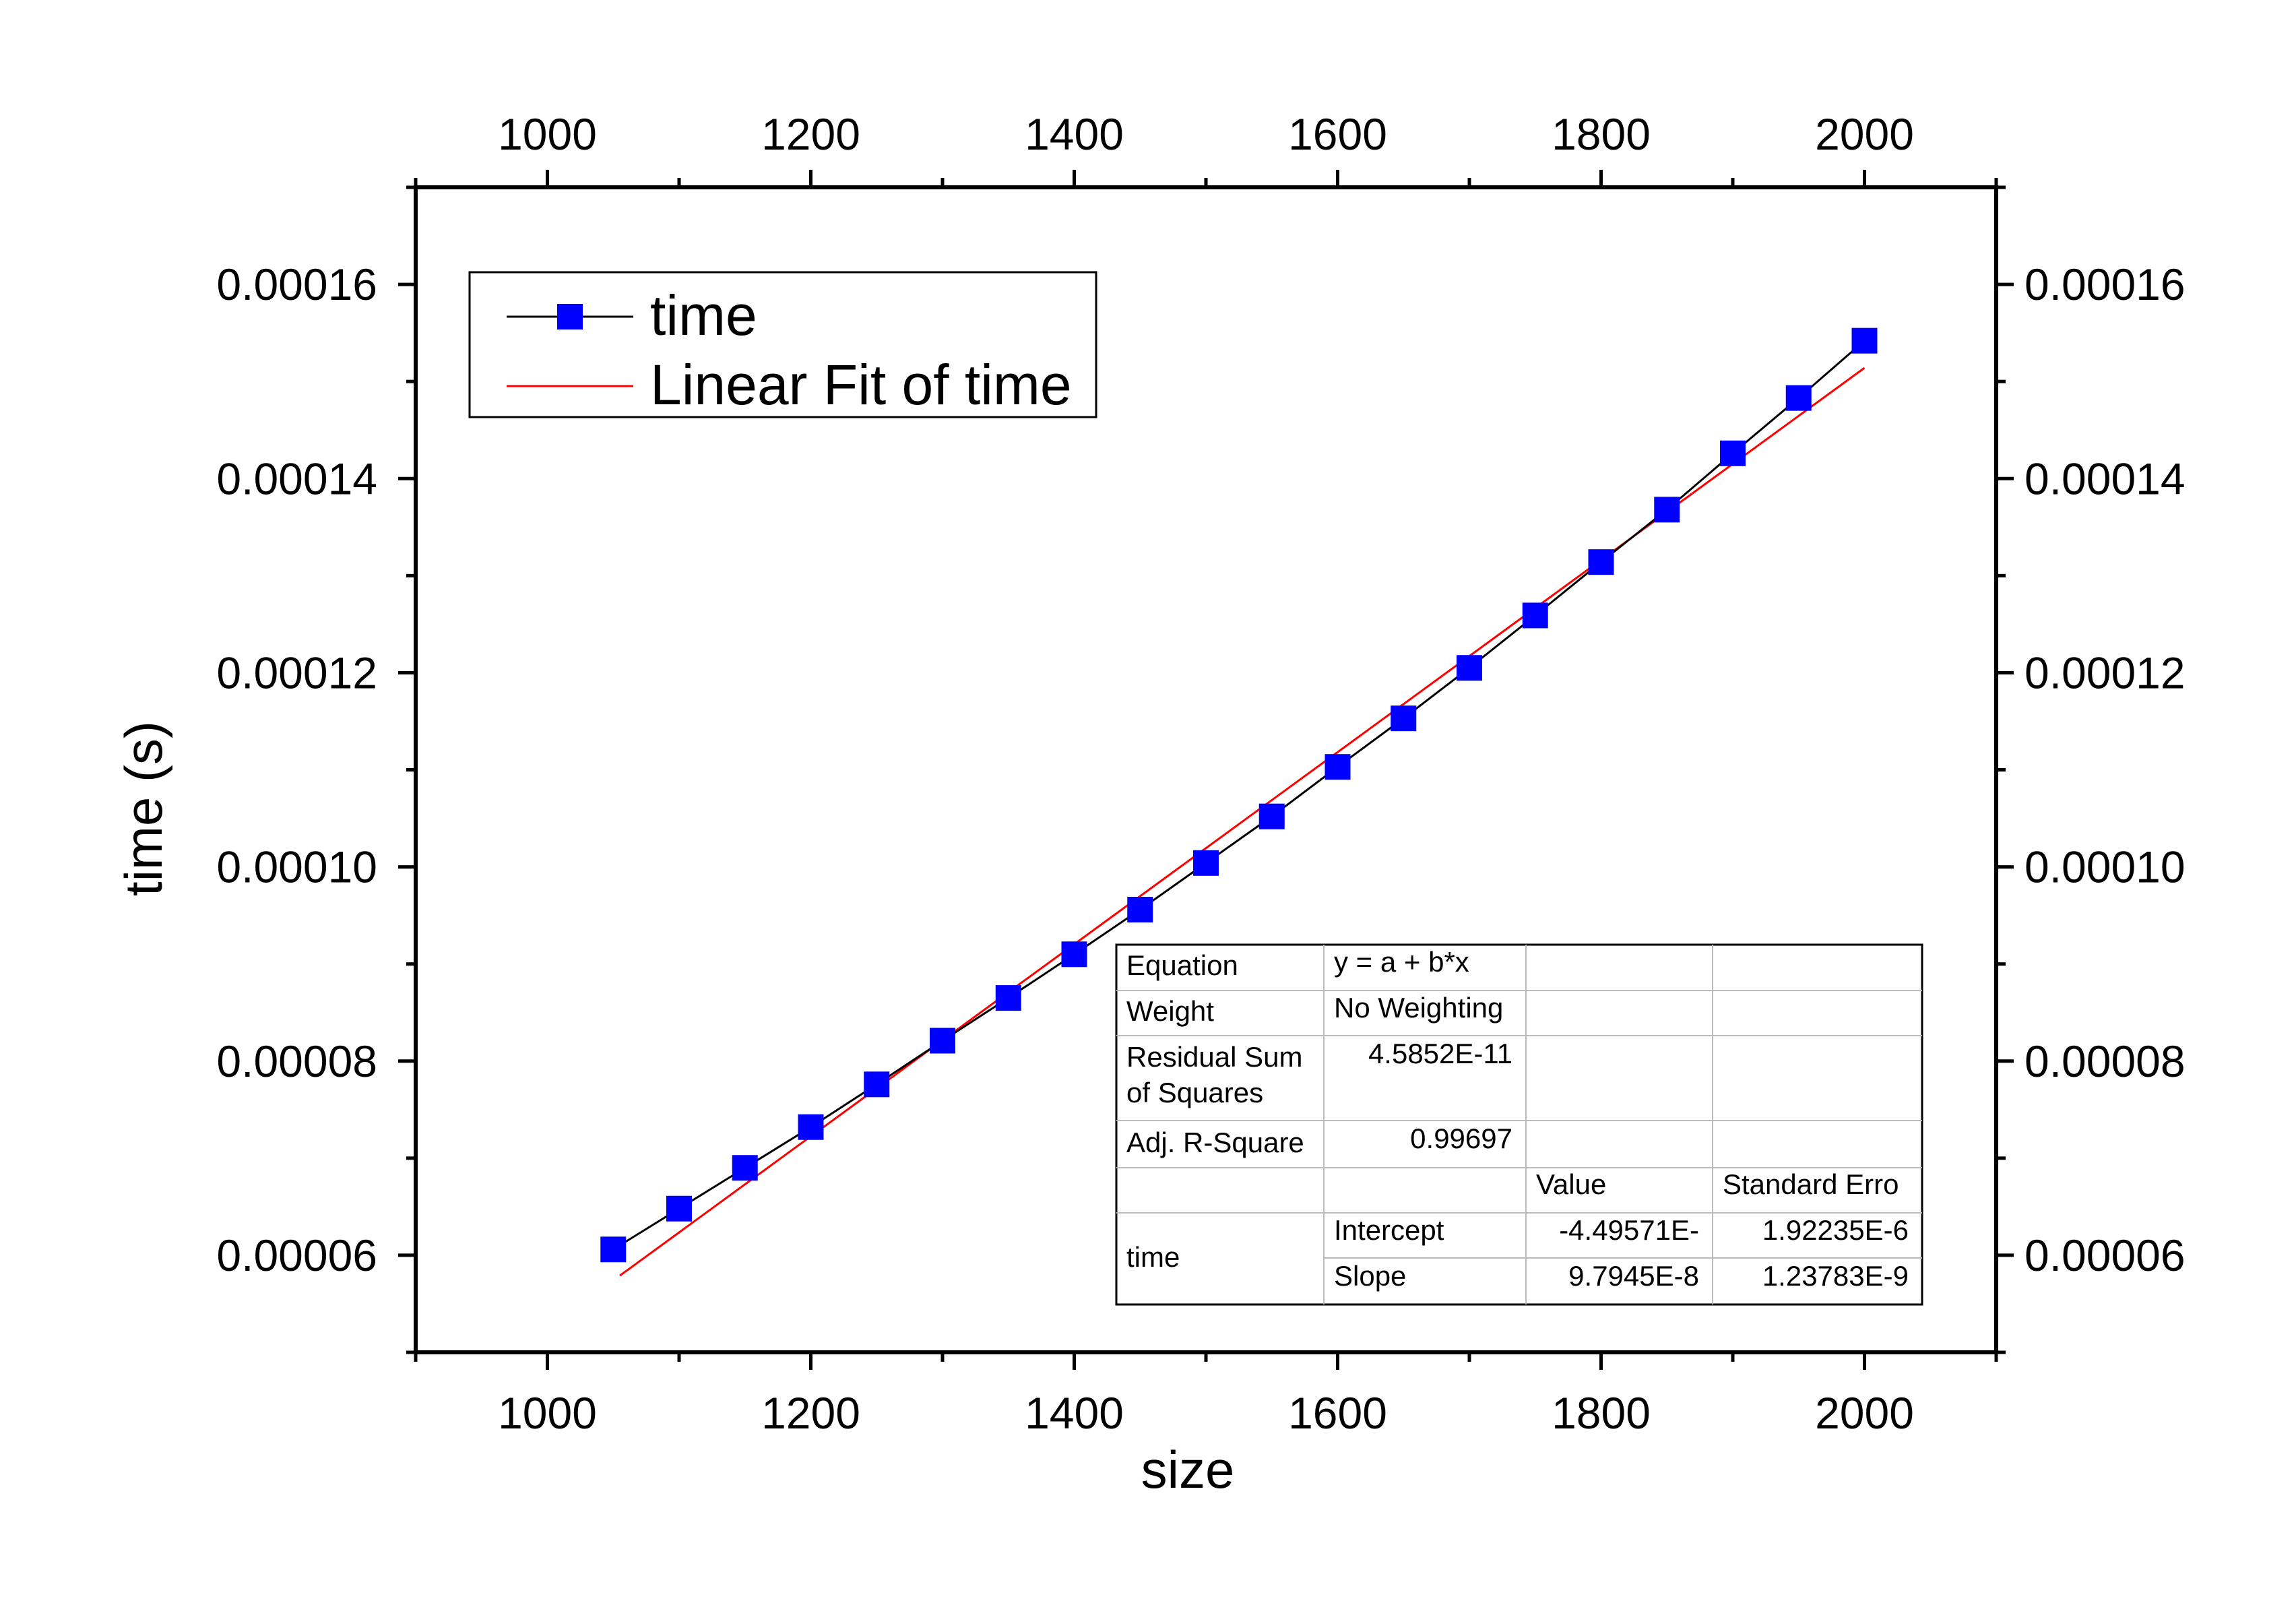 This screenshot has height=1605, width=2296. I want to click on y-tick-label-left: 0.00016, so click(296, 284).